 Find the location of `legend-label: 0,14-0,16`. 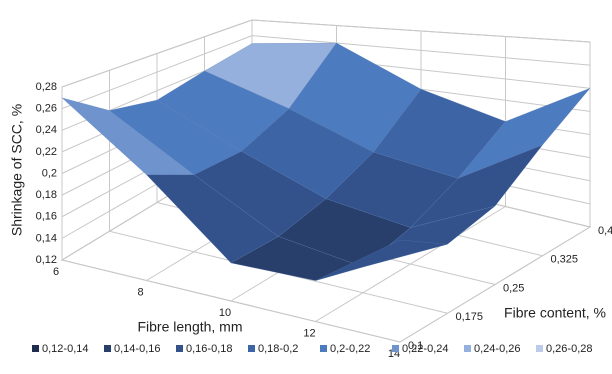

legend-label: 0,14-0,16 is located at coordinates (137, 349).